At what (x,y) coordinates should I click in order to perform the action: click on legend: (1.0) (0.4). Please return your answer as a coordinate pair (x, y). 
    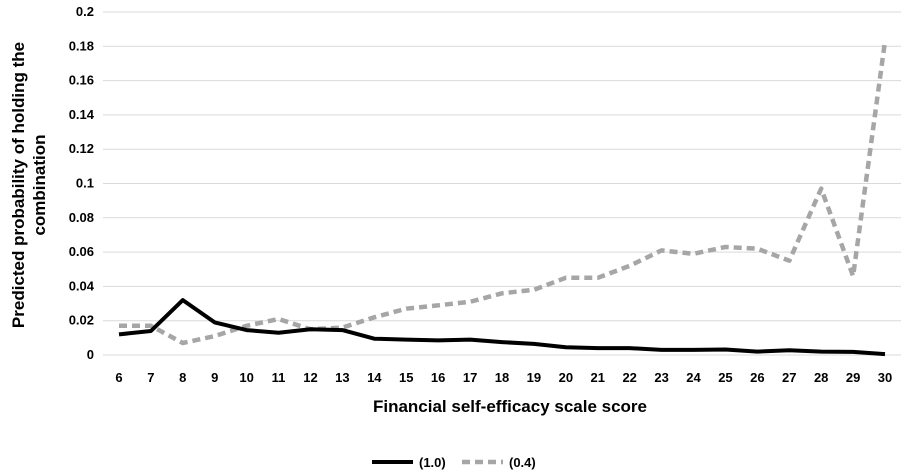
    Looking at the image, I should click on (454, 462).